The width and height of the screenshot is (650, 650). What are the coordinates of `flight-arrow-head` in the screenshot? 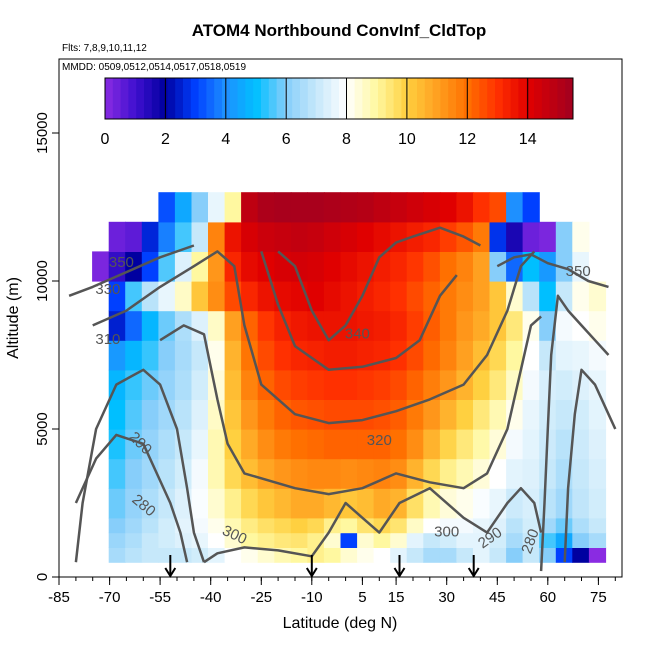 It's located at (170, 572).